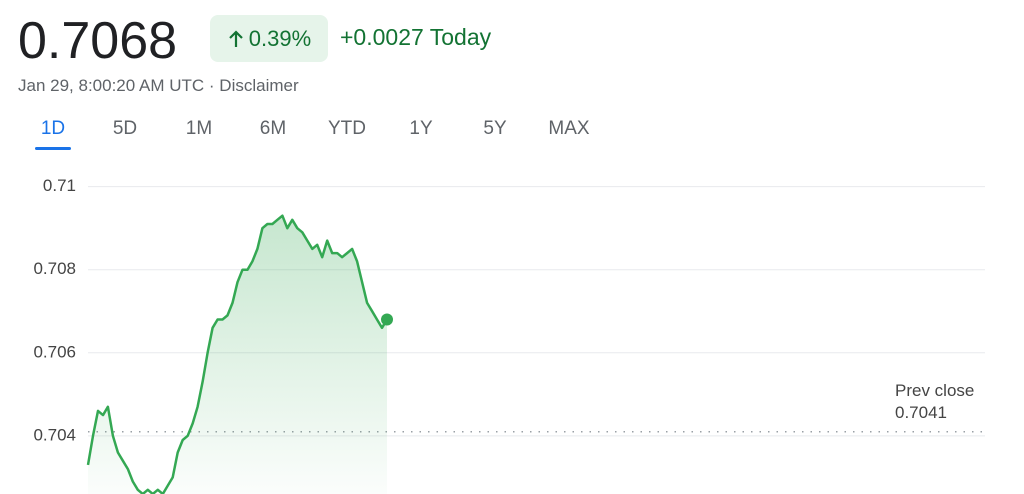  Describe the element at coordinates (569, 128) in the screenshot. I see `range-tab: MAX` at that location.